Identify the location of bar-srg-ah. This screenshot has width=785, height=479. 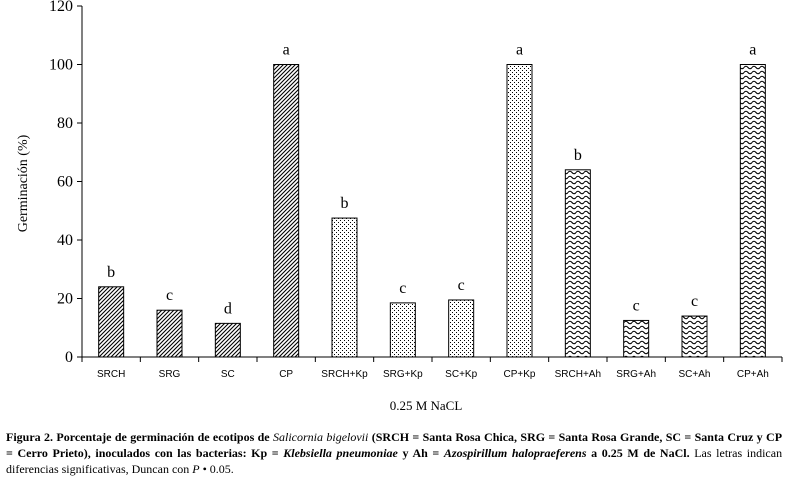
(636, 338).